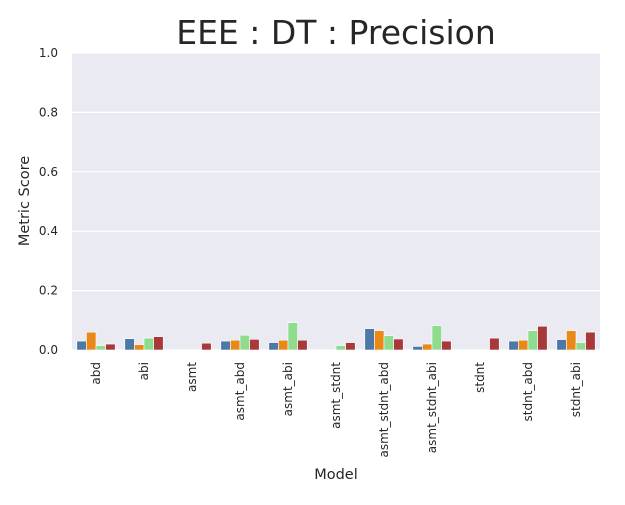 Image resolution: width=625 pixels, height=505 pixels. What do you see at coordinates (96, 373) in the screenshot?
I see `x-tick-label: abd` at bounding box center [96, 373].